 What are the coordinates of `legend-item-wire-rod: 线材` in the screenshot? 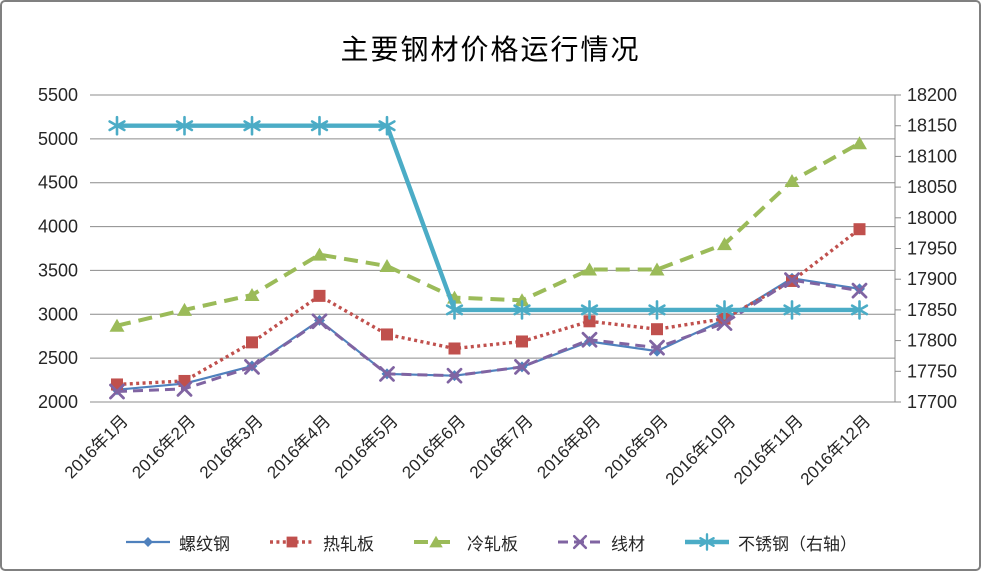 It's located at (600, 542).